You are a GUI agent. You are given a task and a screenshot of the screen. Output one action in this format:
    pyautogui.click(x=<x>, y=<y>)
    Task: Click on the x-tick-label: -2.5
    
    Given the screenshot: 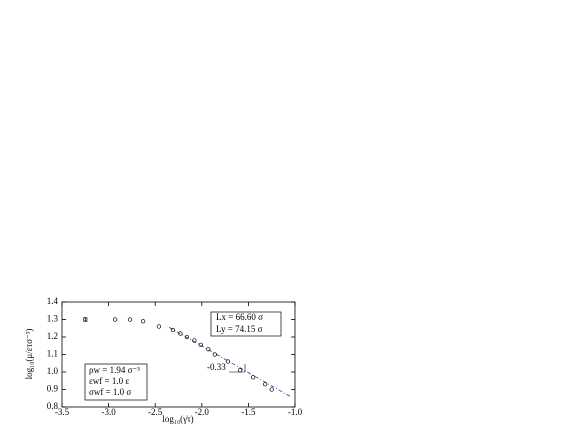 What is the action you would take?
    pyautogui.click(x=155, y=412)
    